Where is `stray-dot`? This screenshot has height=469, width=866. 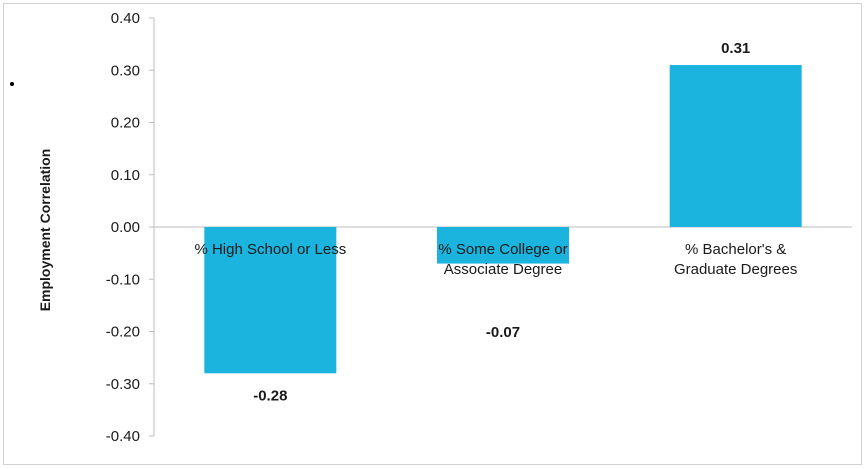 stray-dot is located at coordinates (12, 84).